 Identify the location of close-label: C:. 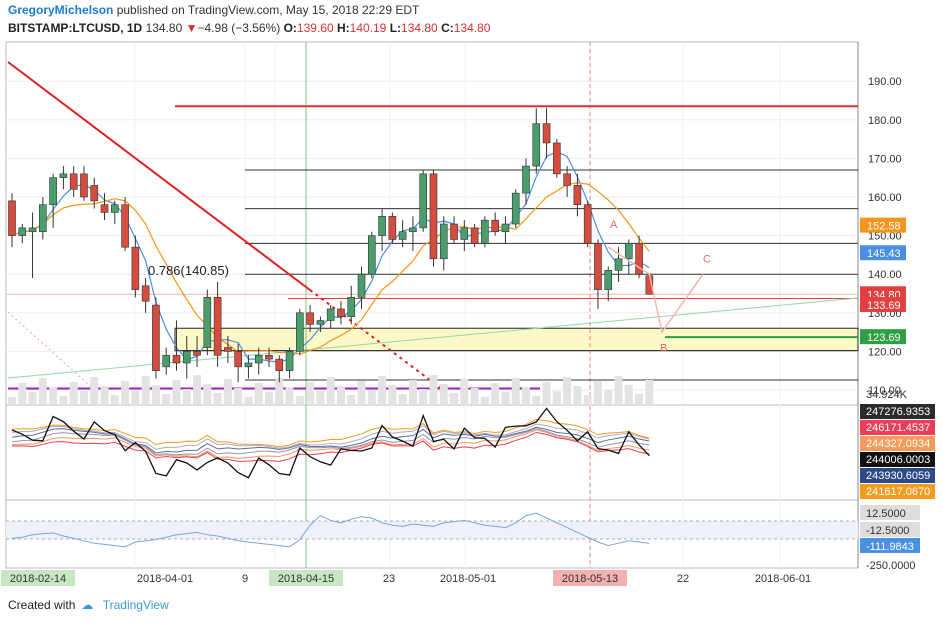
(447, 28).